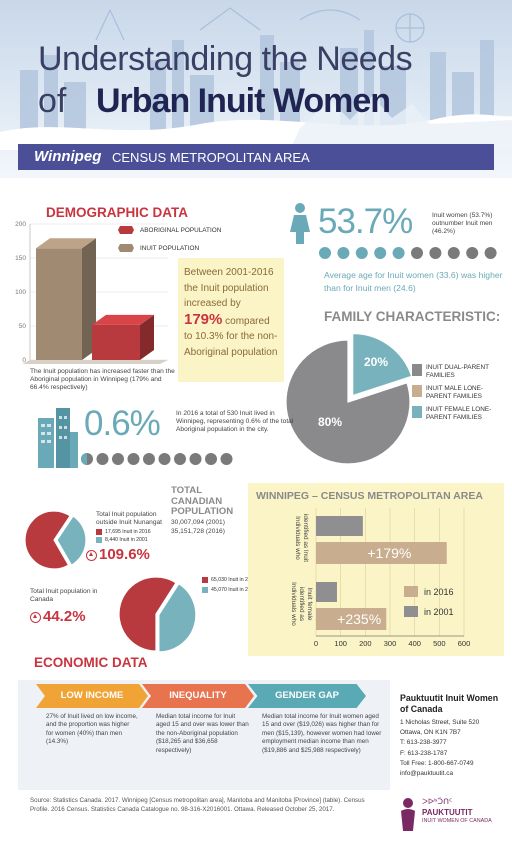 Image resolution: width=512 pixels, height=843 pixels. What do you see at coordinates (99, 532) in the screenshot?
I see `swatch-2016` at bounding box center [99, 532].